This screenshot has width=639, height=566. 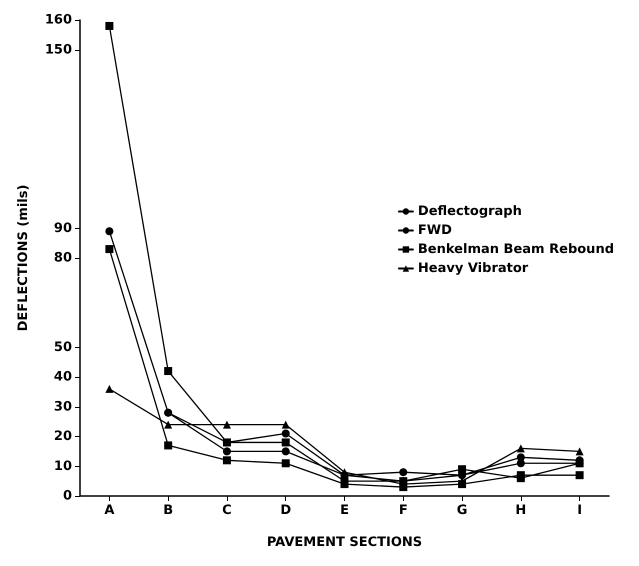 What do you see at coordinates (403, 510) in the screenshot?
I see `x-tick-label: F` at bounding box center [403, 510].